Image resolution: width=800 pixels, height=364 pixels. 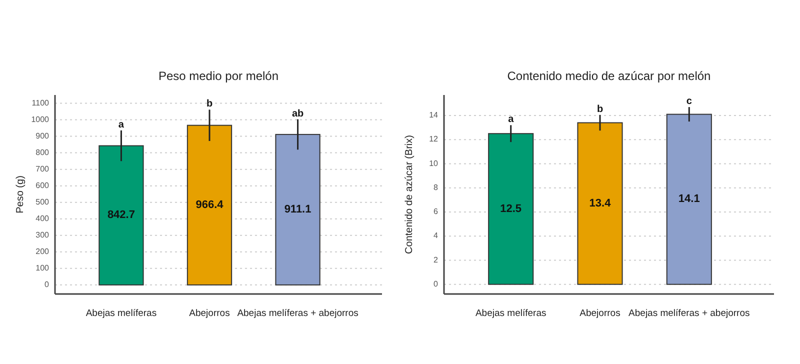 I want to click on data-label: 14.1, so click(x=689, y=199).